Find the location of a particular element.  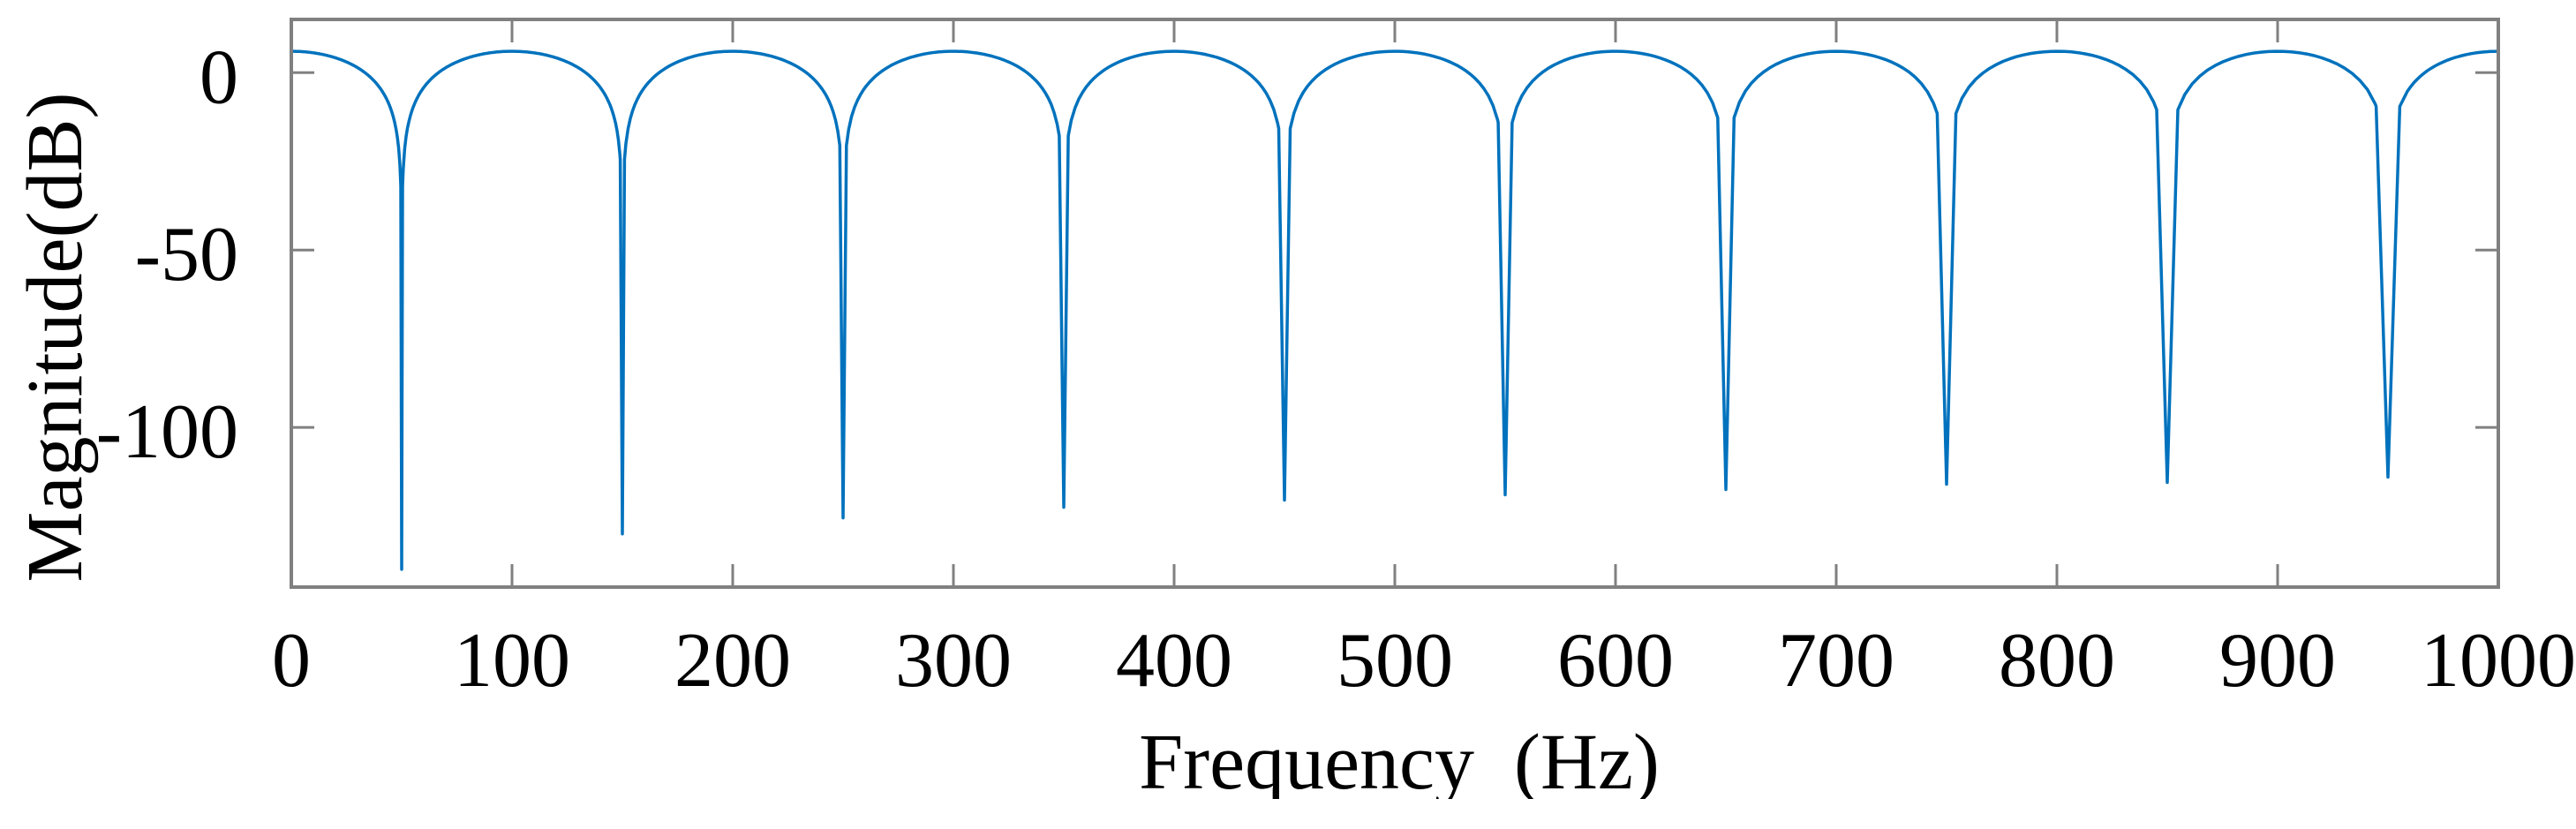

y-tick-label: -50 is located at coordinates (187, 255).